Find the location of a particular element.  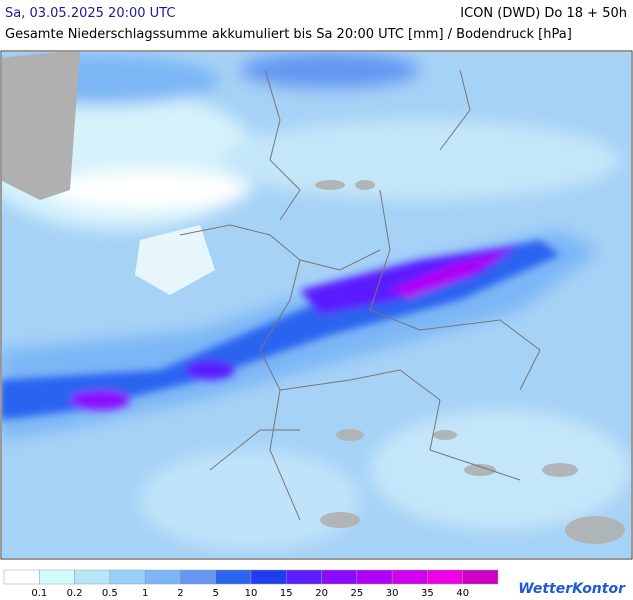

legend-label: 0.5 is located at coordinates (110, 593).